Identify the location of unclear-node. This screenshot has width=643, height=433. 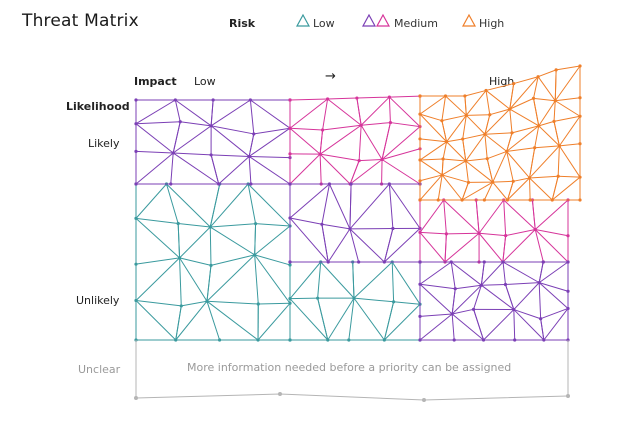
(280, 394).